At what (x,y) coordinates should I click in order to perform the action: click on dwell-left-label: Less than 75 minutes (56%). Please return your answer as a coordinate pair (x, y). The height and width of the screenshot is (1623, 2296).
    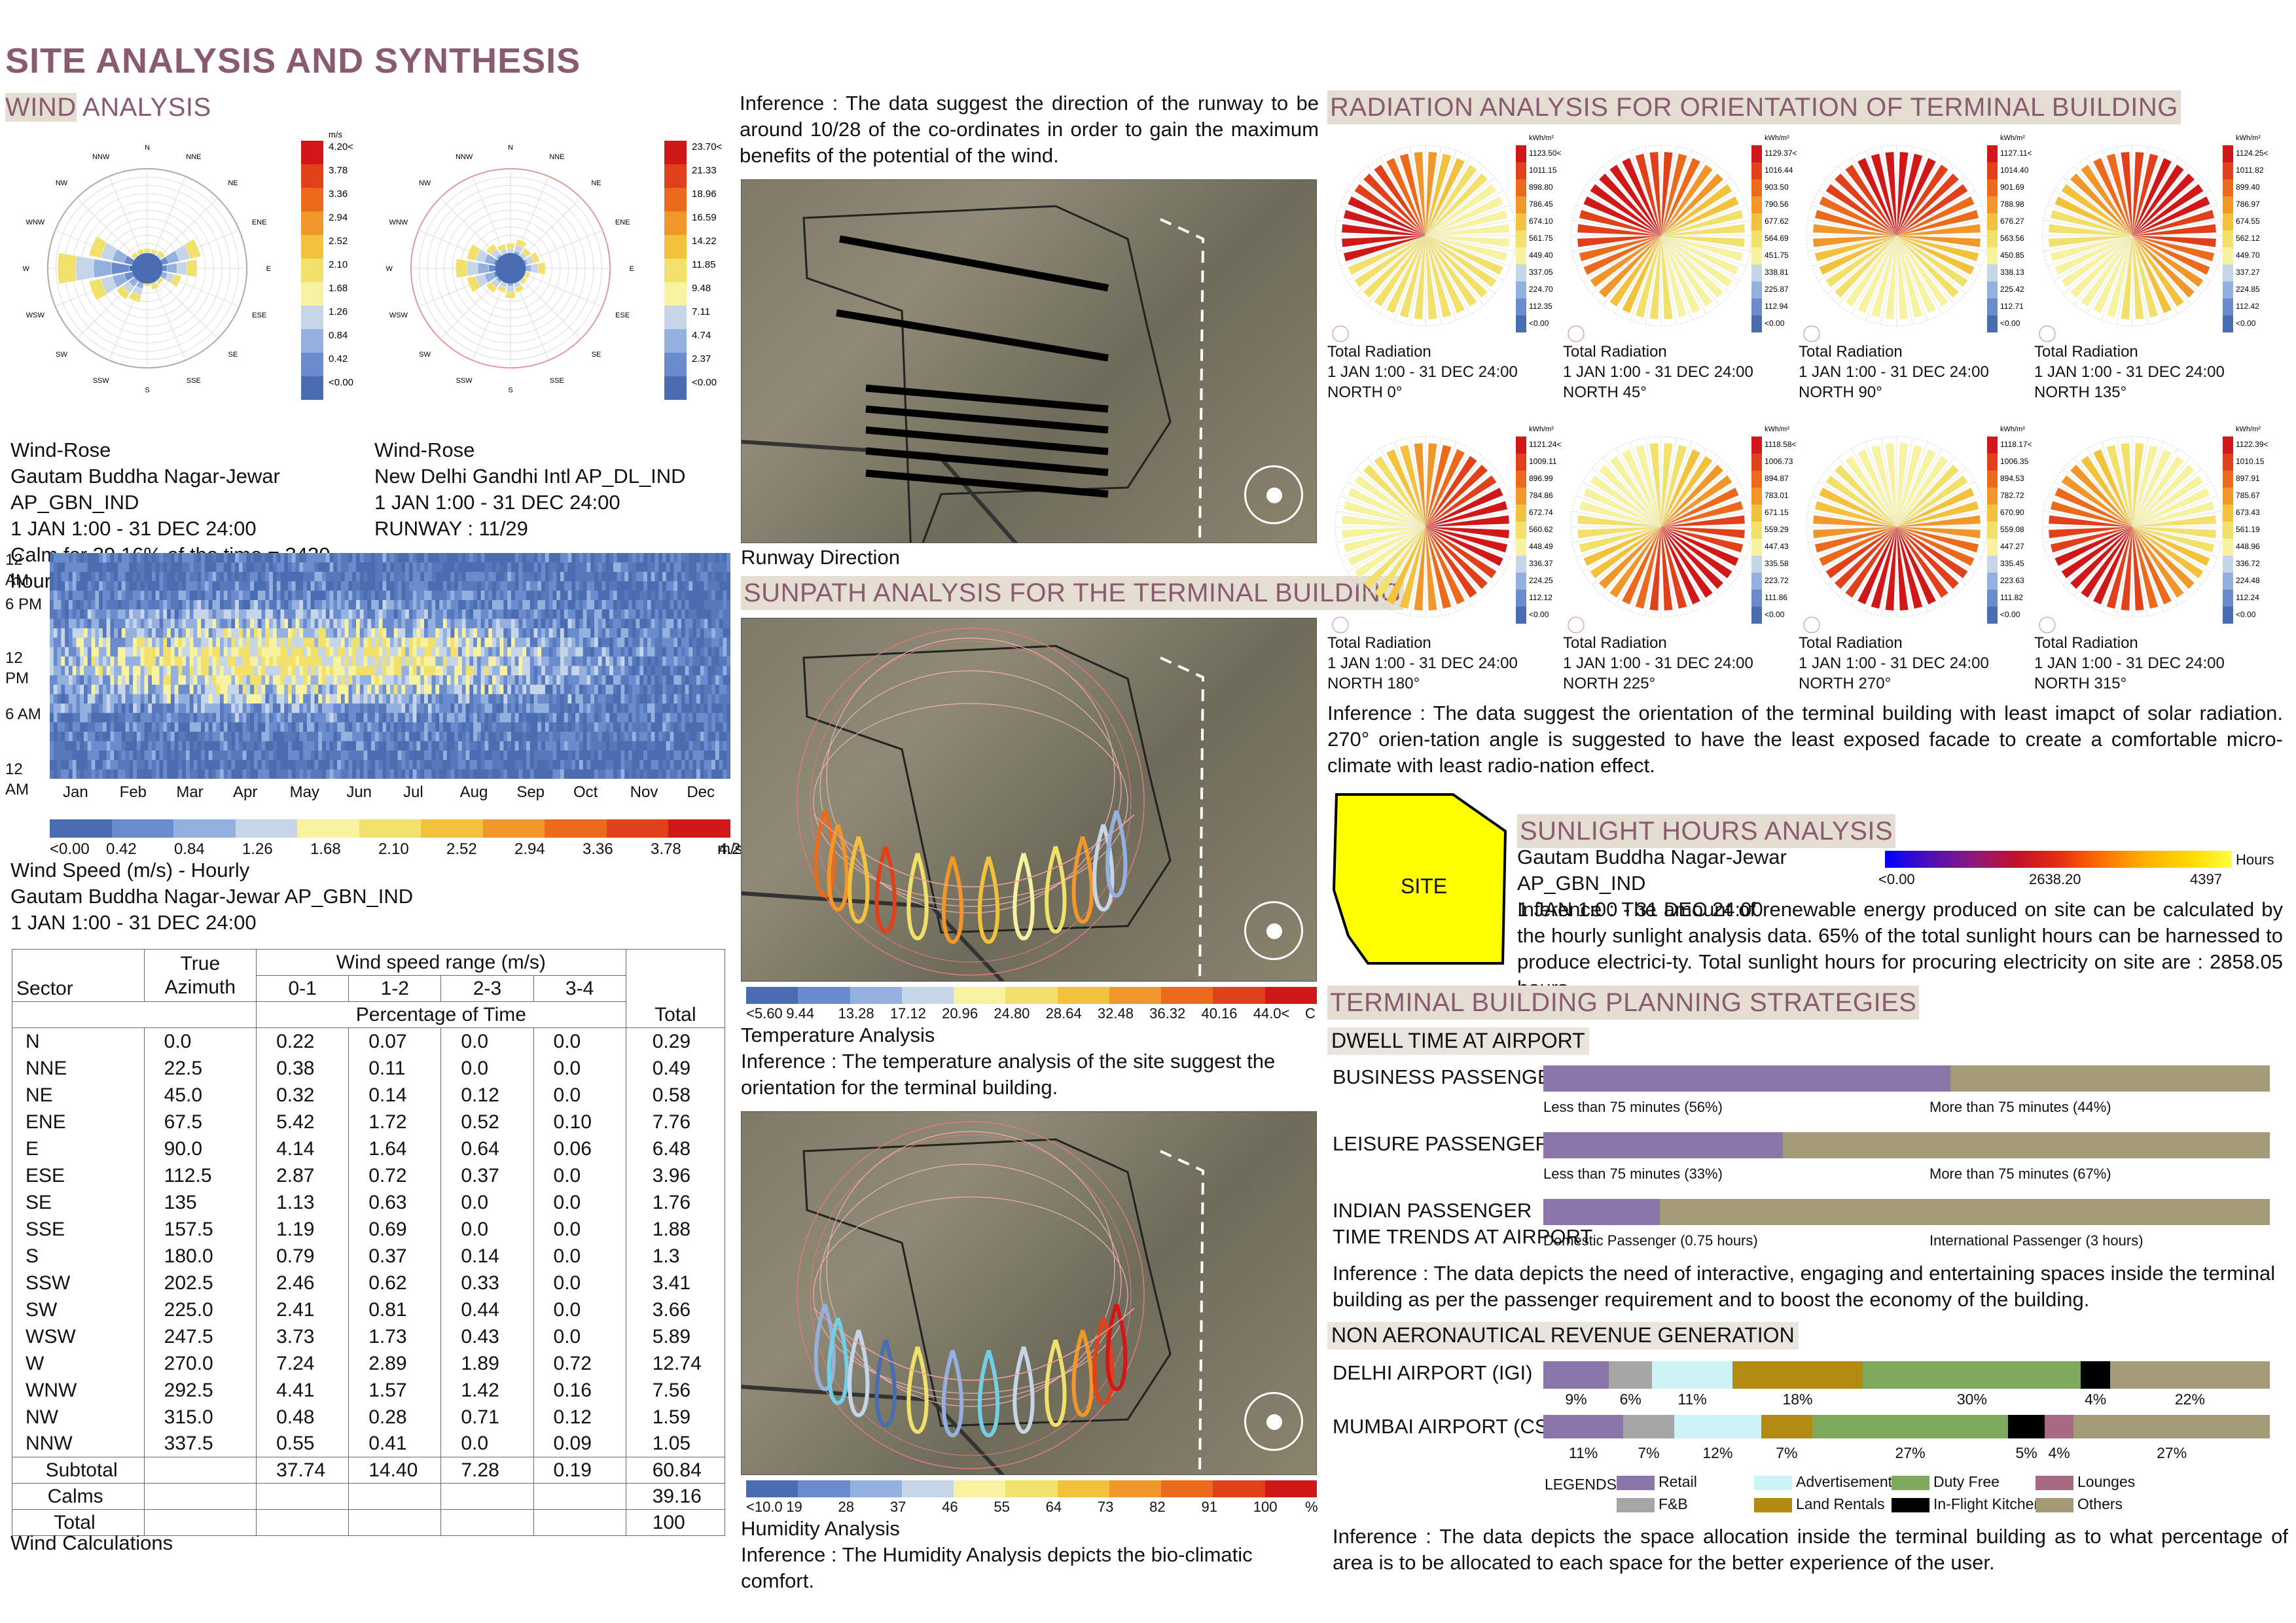
    Looking at the image, I should click on (1633, 1107).